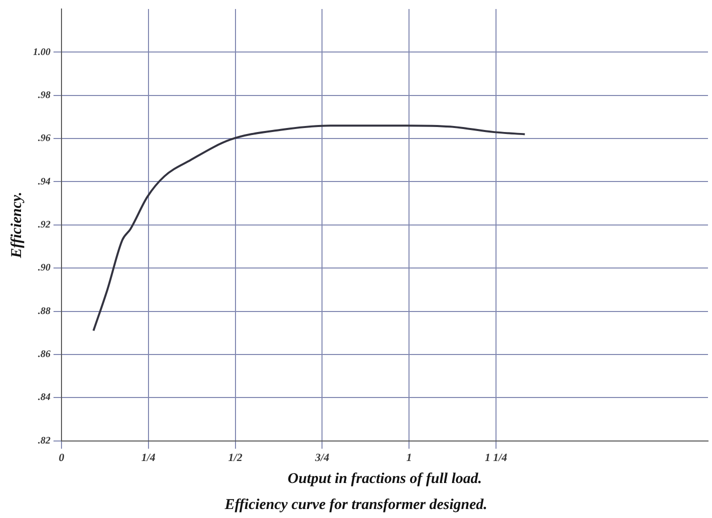  Describe the element at coordinates (44, 398) in the screenshot. I see `y-tick-label: .84` at that location.